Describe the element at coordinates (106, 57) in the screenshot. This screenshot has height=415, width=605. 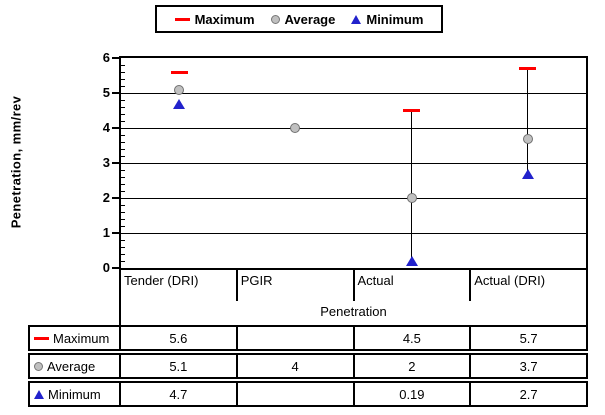
I see `y-tick-label: 6` at that location.